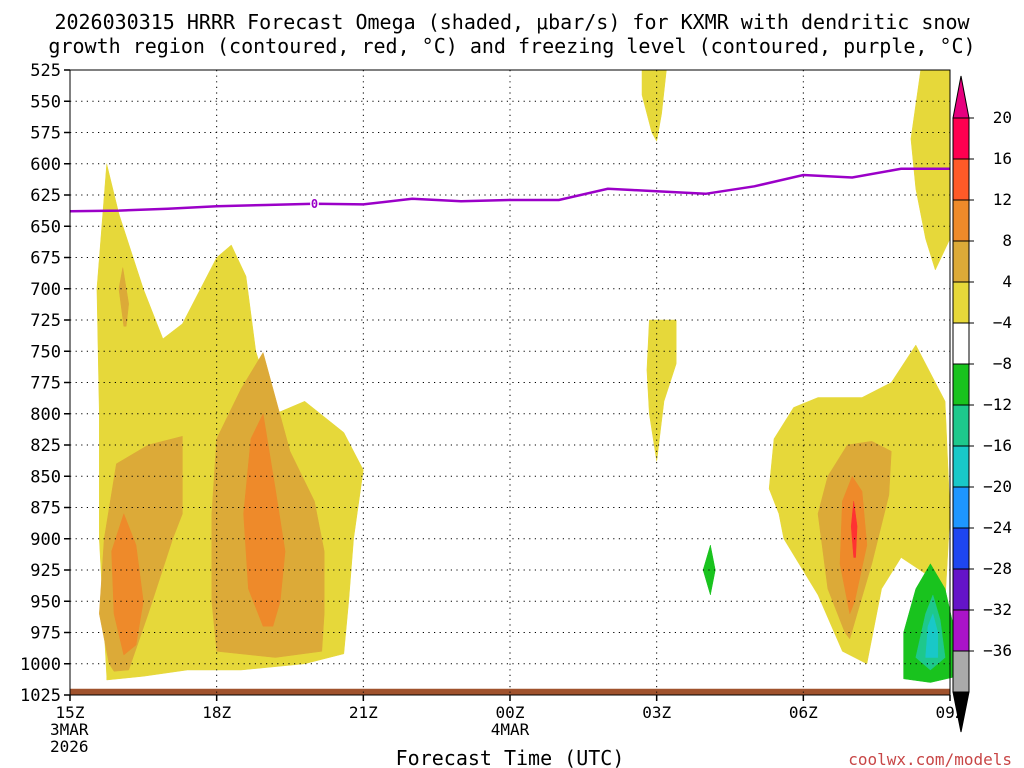  Describe the element at coordinates (45, 259) in the screenshot. I see `y-tick-label: 675` at that location.